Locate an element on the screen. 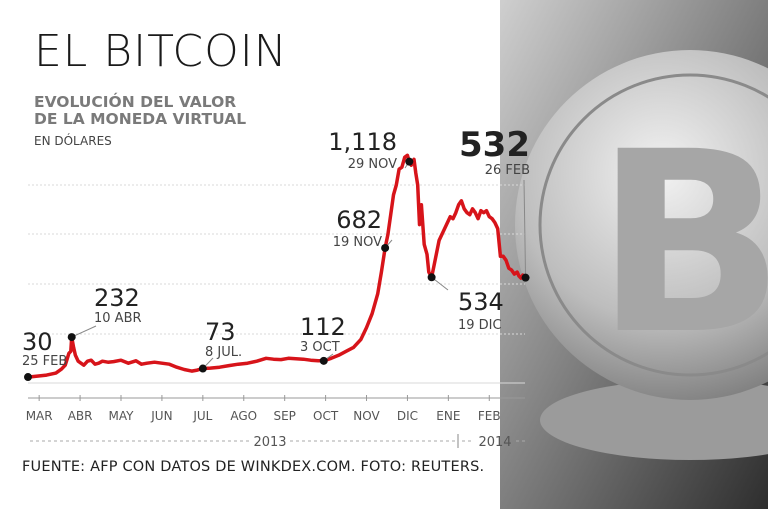 The image size is (768, 509). annotation-date: 8 JUL. is located at coordinates (223, 352).